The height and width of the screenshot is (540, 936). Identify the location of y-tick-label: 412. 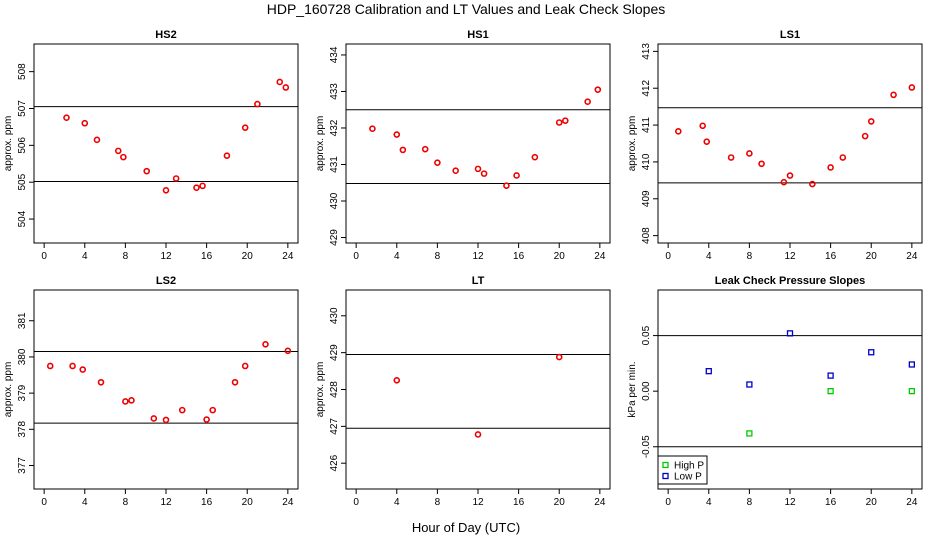
(646, 87).